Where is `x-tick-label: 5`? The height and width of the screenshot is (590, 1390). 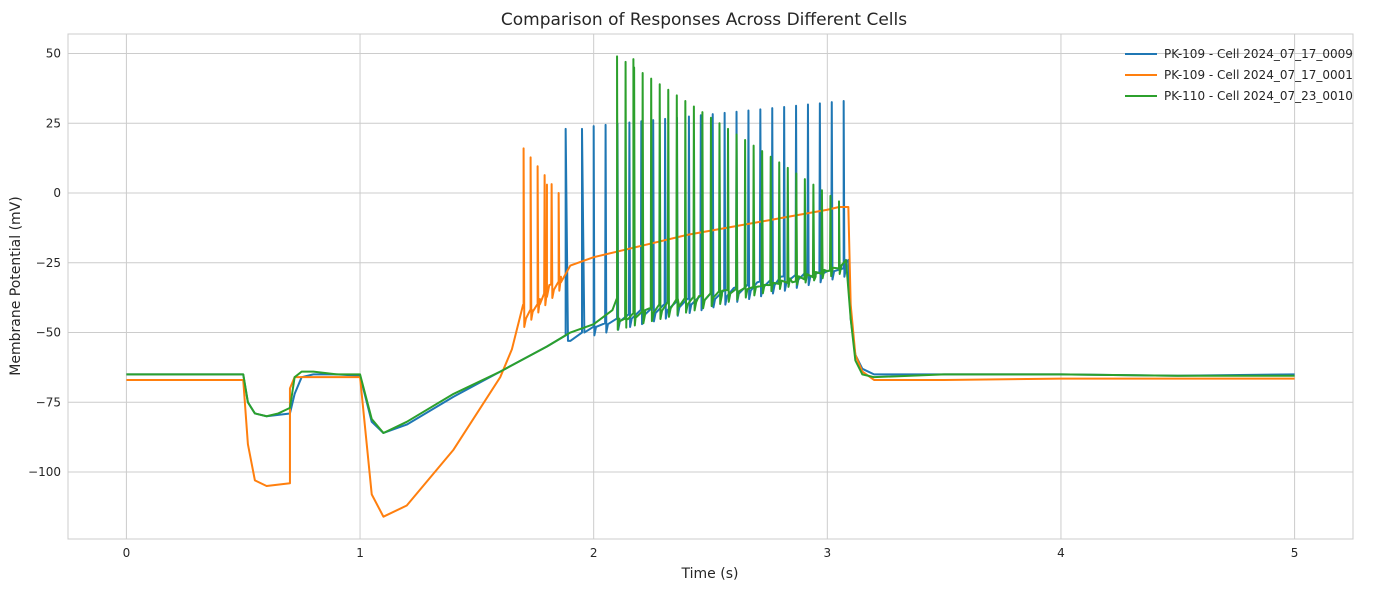
x-tick-label: 5 is located at coordinates (1295, 553).